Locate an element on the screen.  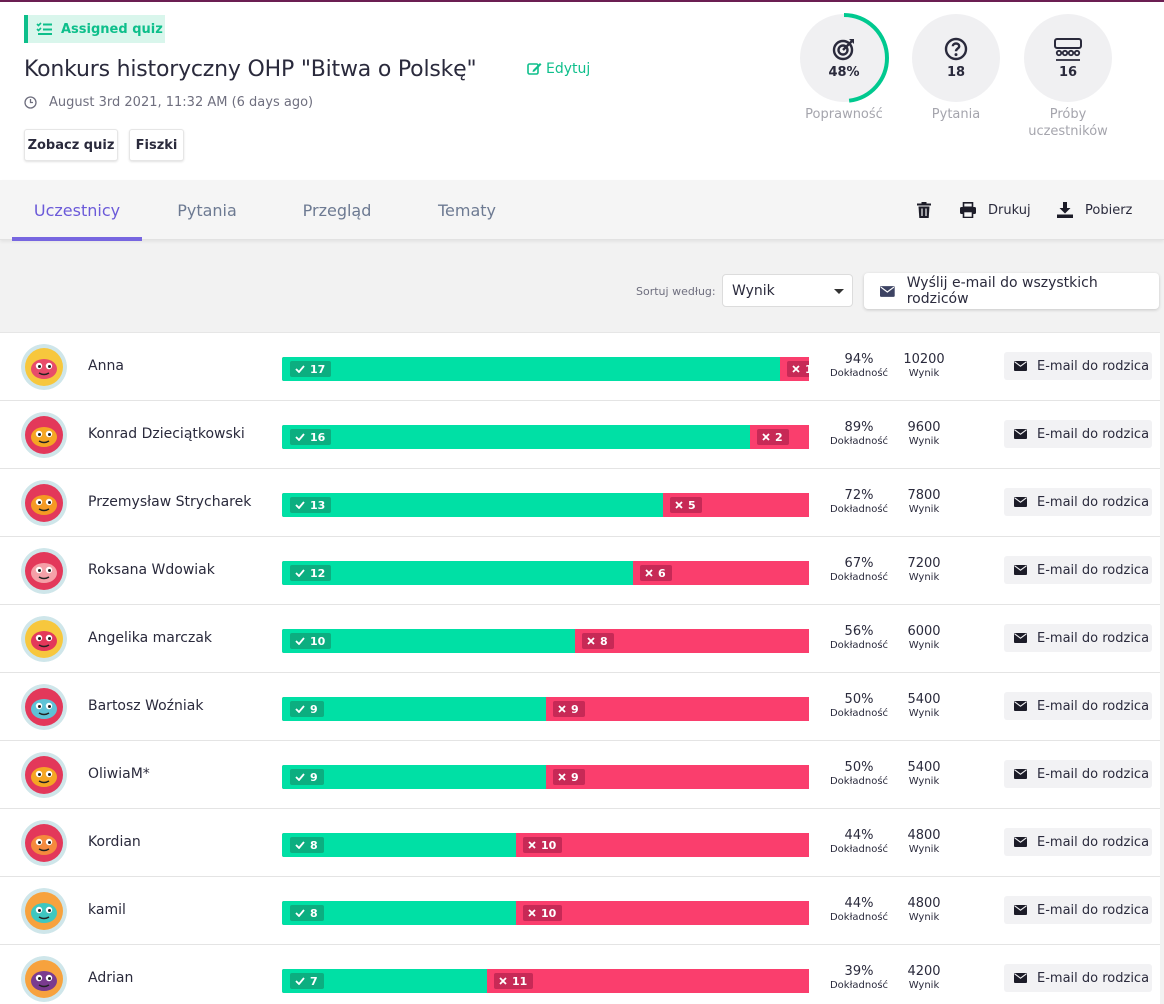
participant-name: Przemysław Strycharek is located at coordinates (170, 502).